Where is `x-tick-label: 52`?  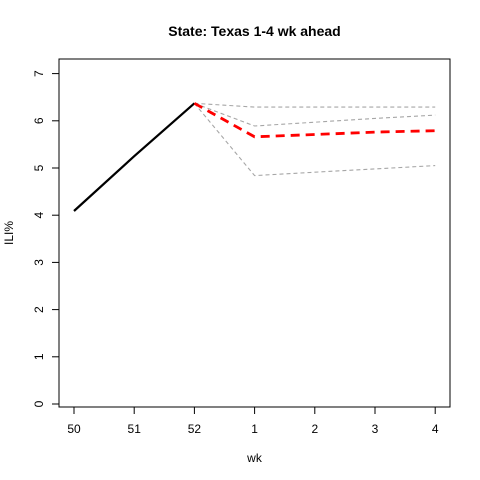
x-tick-label: 52 is located at coordinates (195, 429).